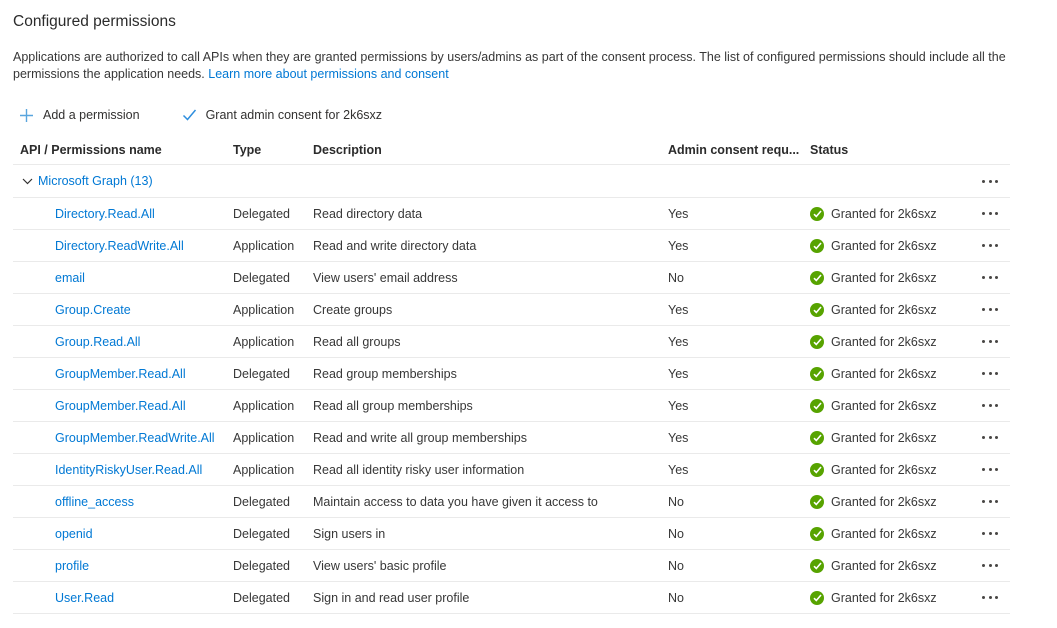 This screenshot has width=1057, height=628. I want to click on add-permission-button: Add a permission, so click(79, 115).